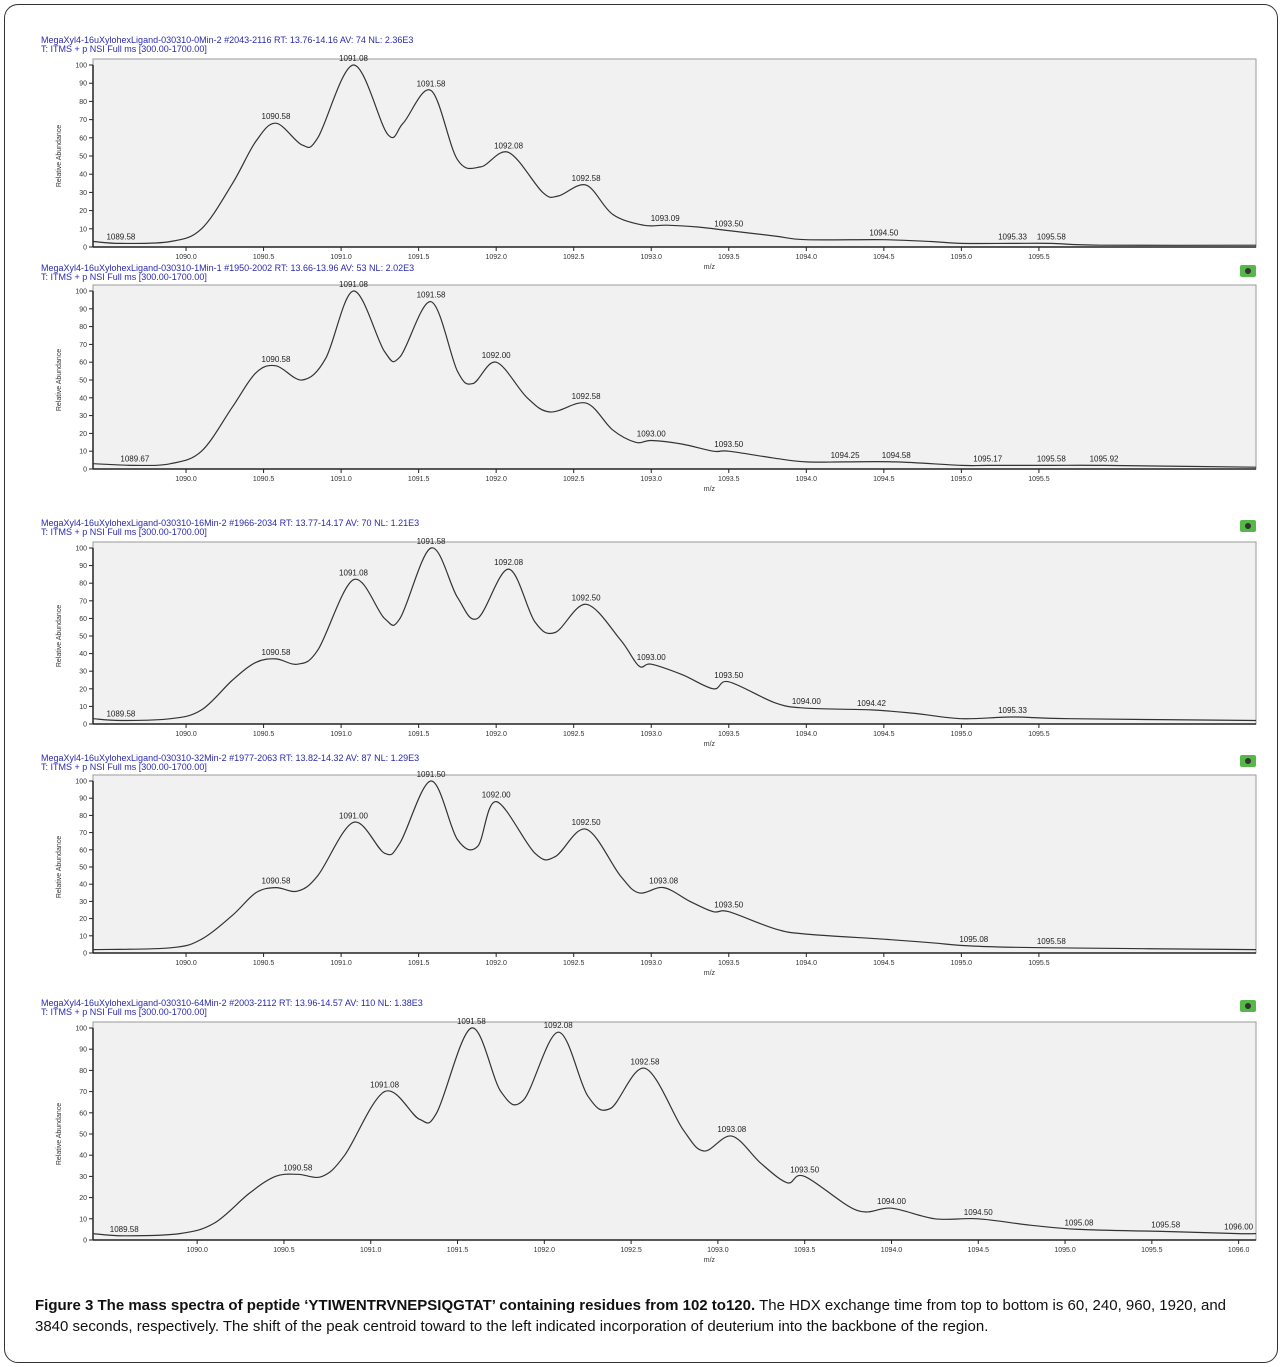 This screenshot has height=1367, width=1282. What do you see at coordinates (651, 434) in the screenshot?
I see `peak-label: 1093.00` at bounding box center [651, 434].